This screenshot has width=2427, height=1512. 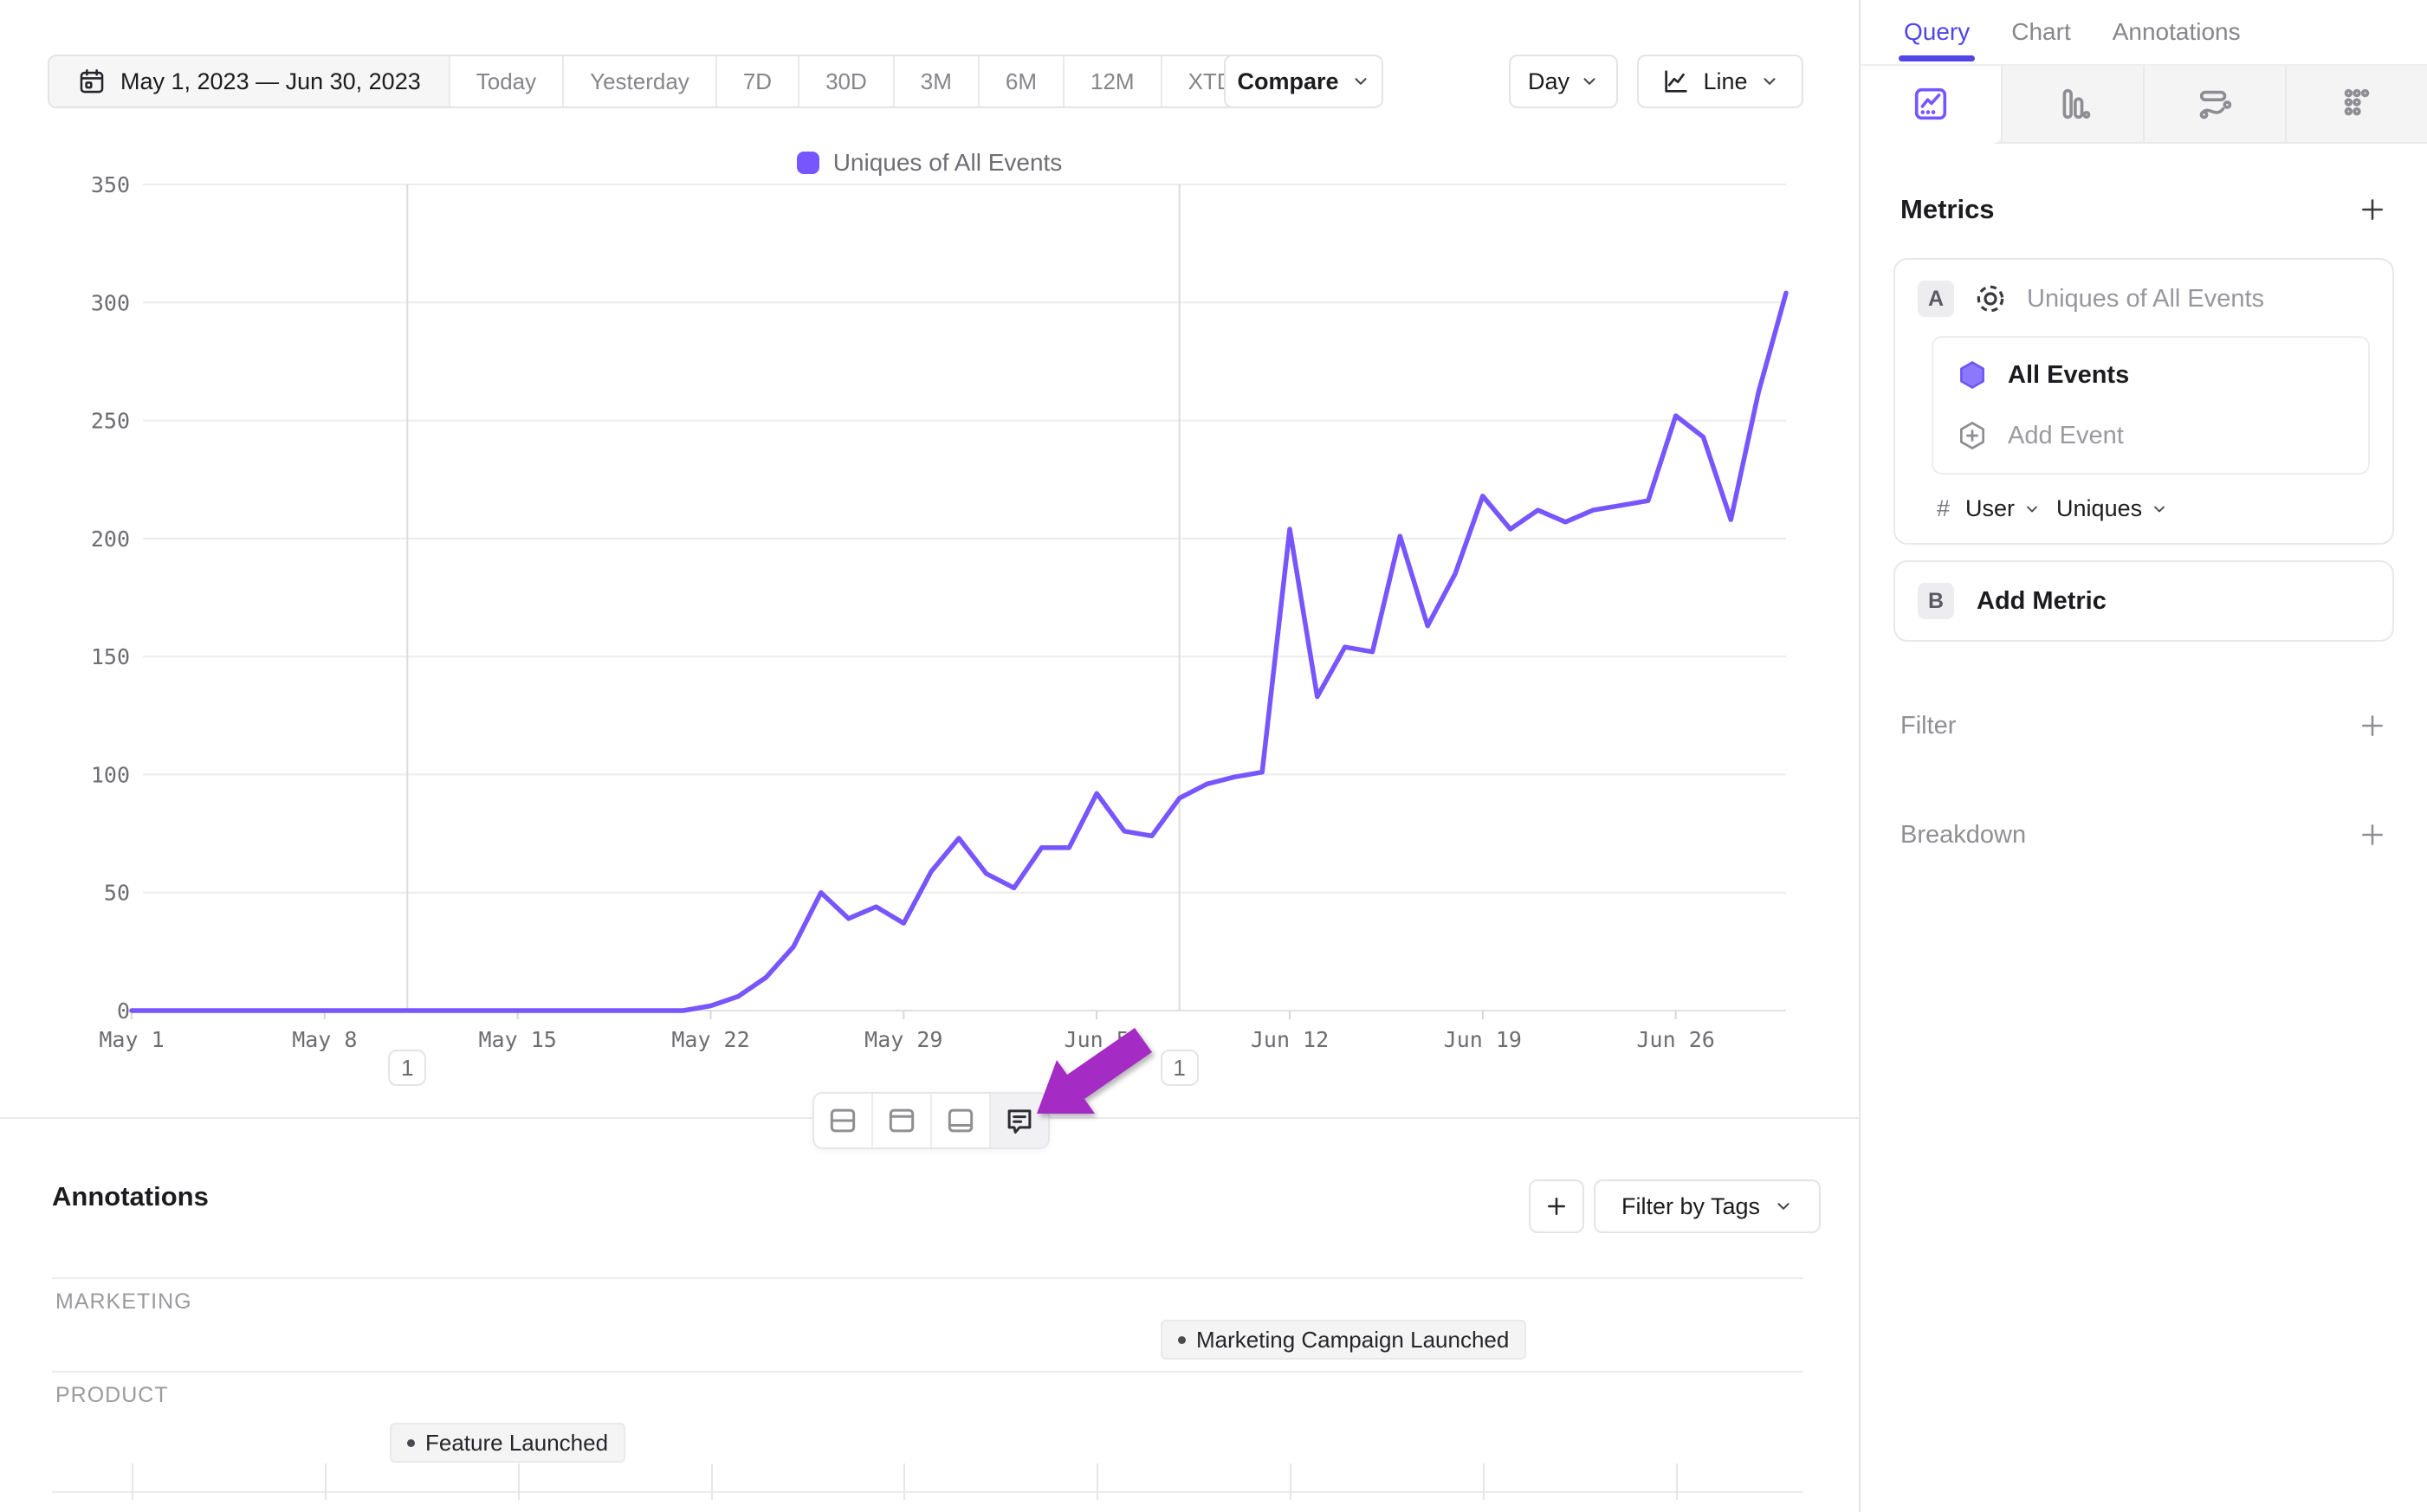 I want to click on compare-button: Compare, so click(x=1303, y=81).